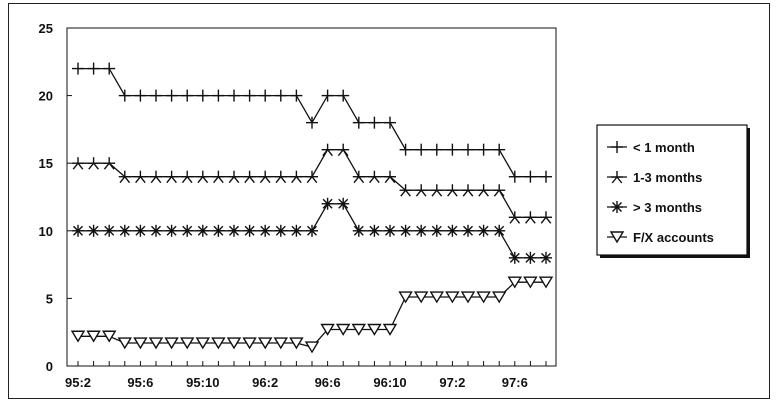  Describe the element at coordinates (202, 382) in the screenshot. I see `x-tick-label: 95:10` at that location.